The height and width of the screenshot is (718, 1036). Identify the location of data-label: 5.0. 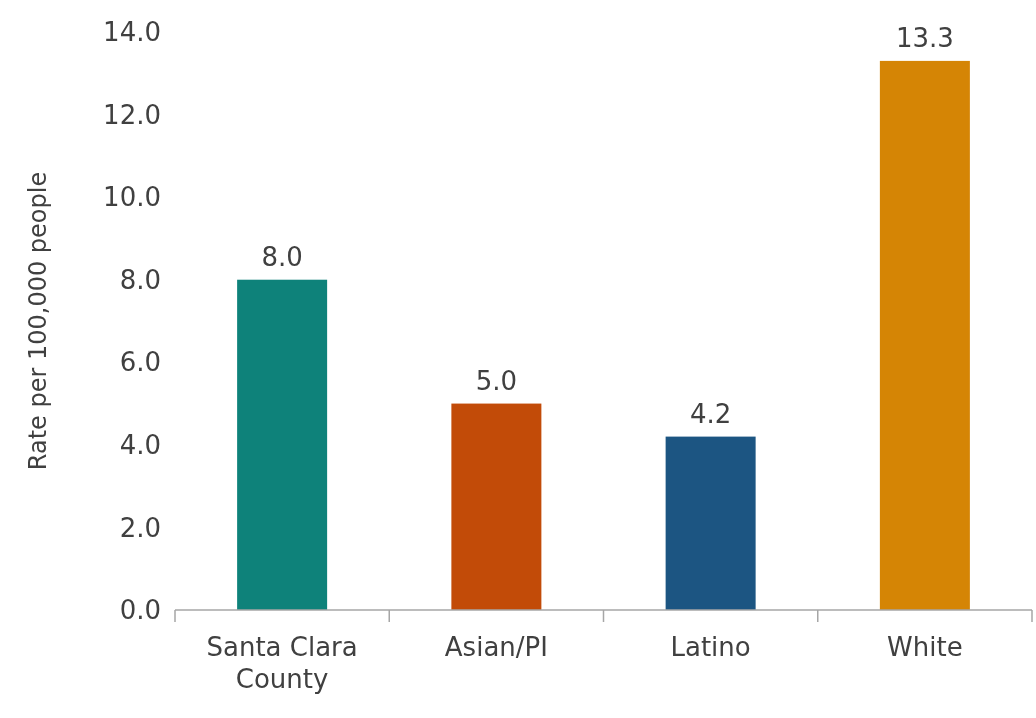
(496, 380).